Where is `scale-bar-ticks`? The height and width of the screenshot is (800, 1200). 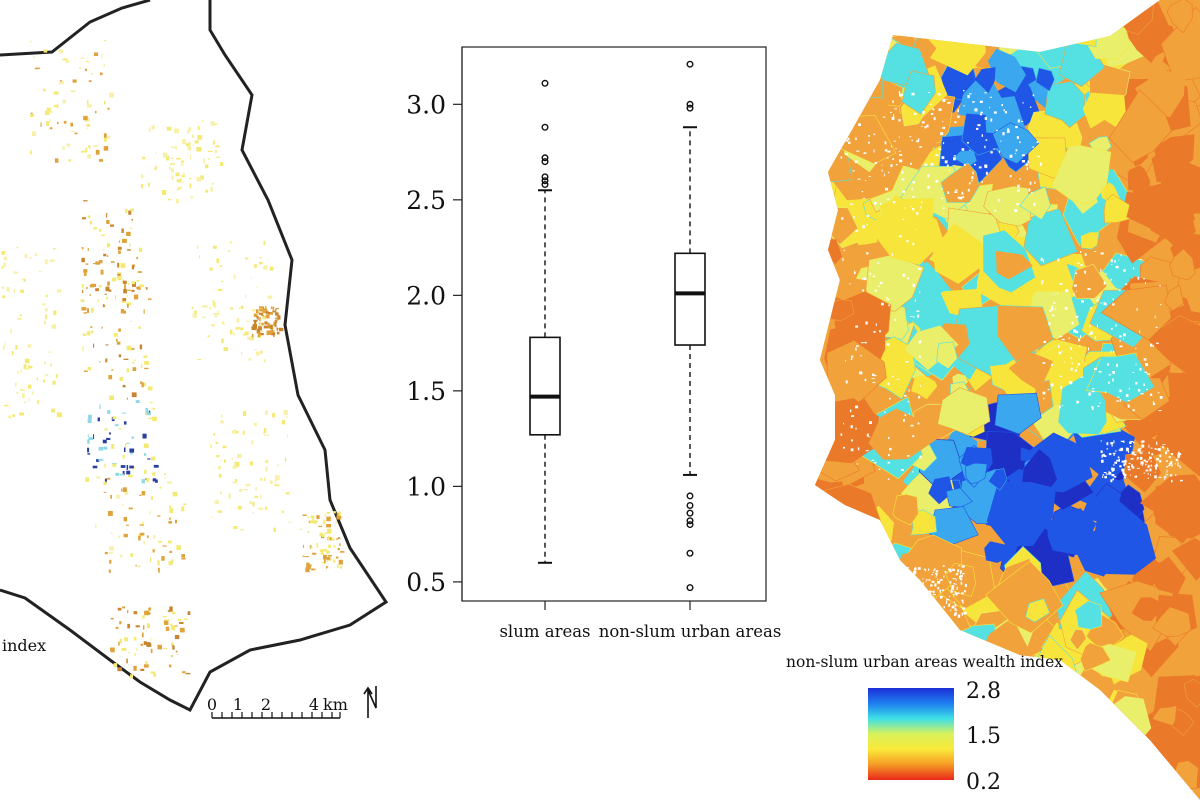 scale-bar-ticks is located at coordinates (276, 715).